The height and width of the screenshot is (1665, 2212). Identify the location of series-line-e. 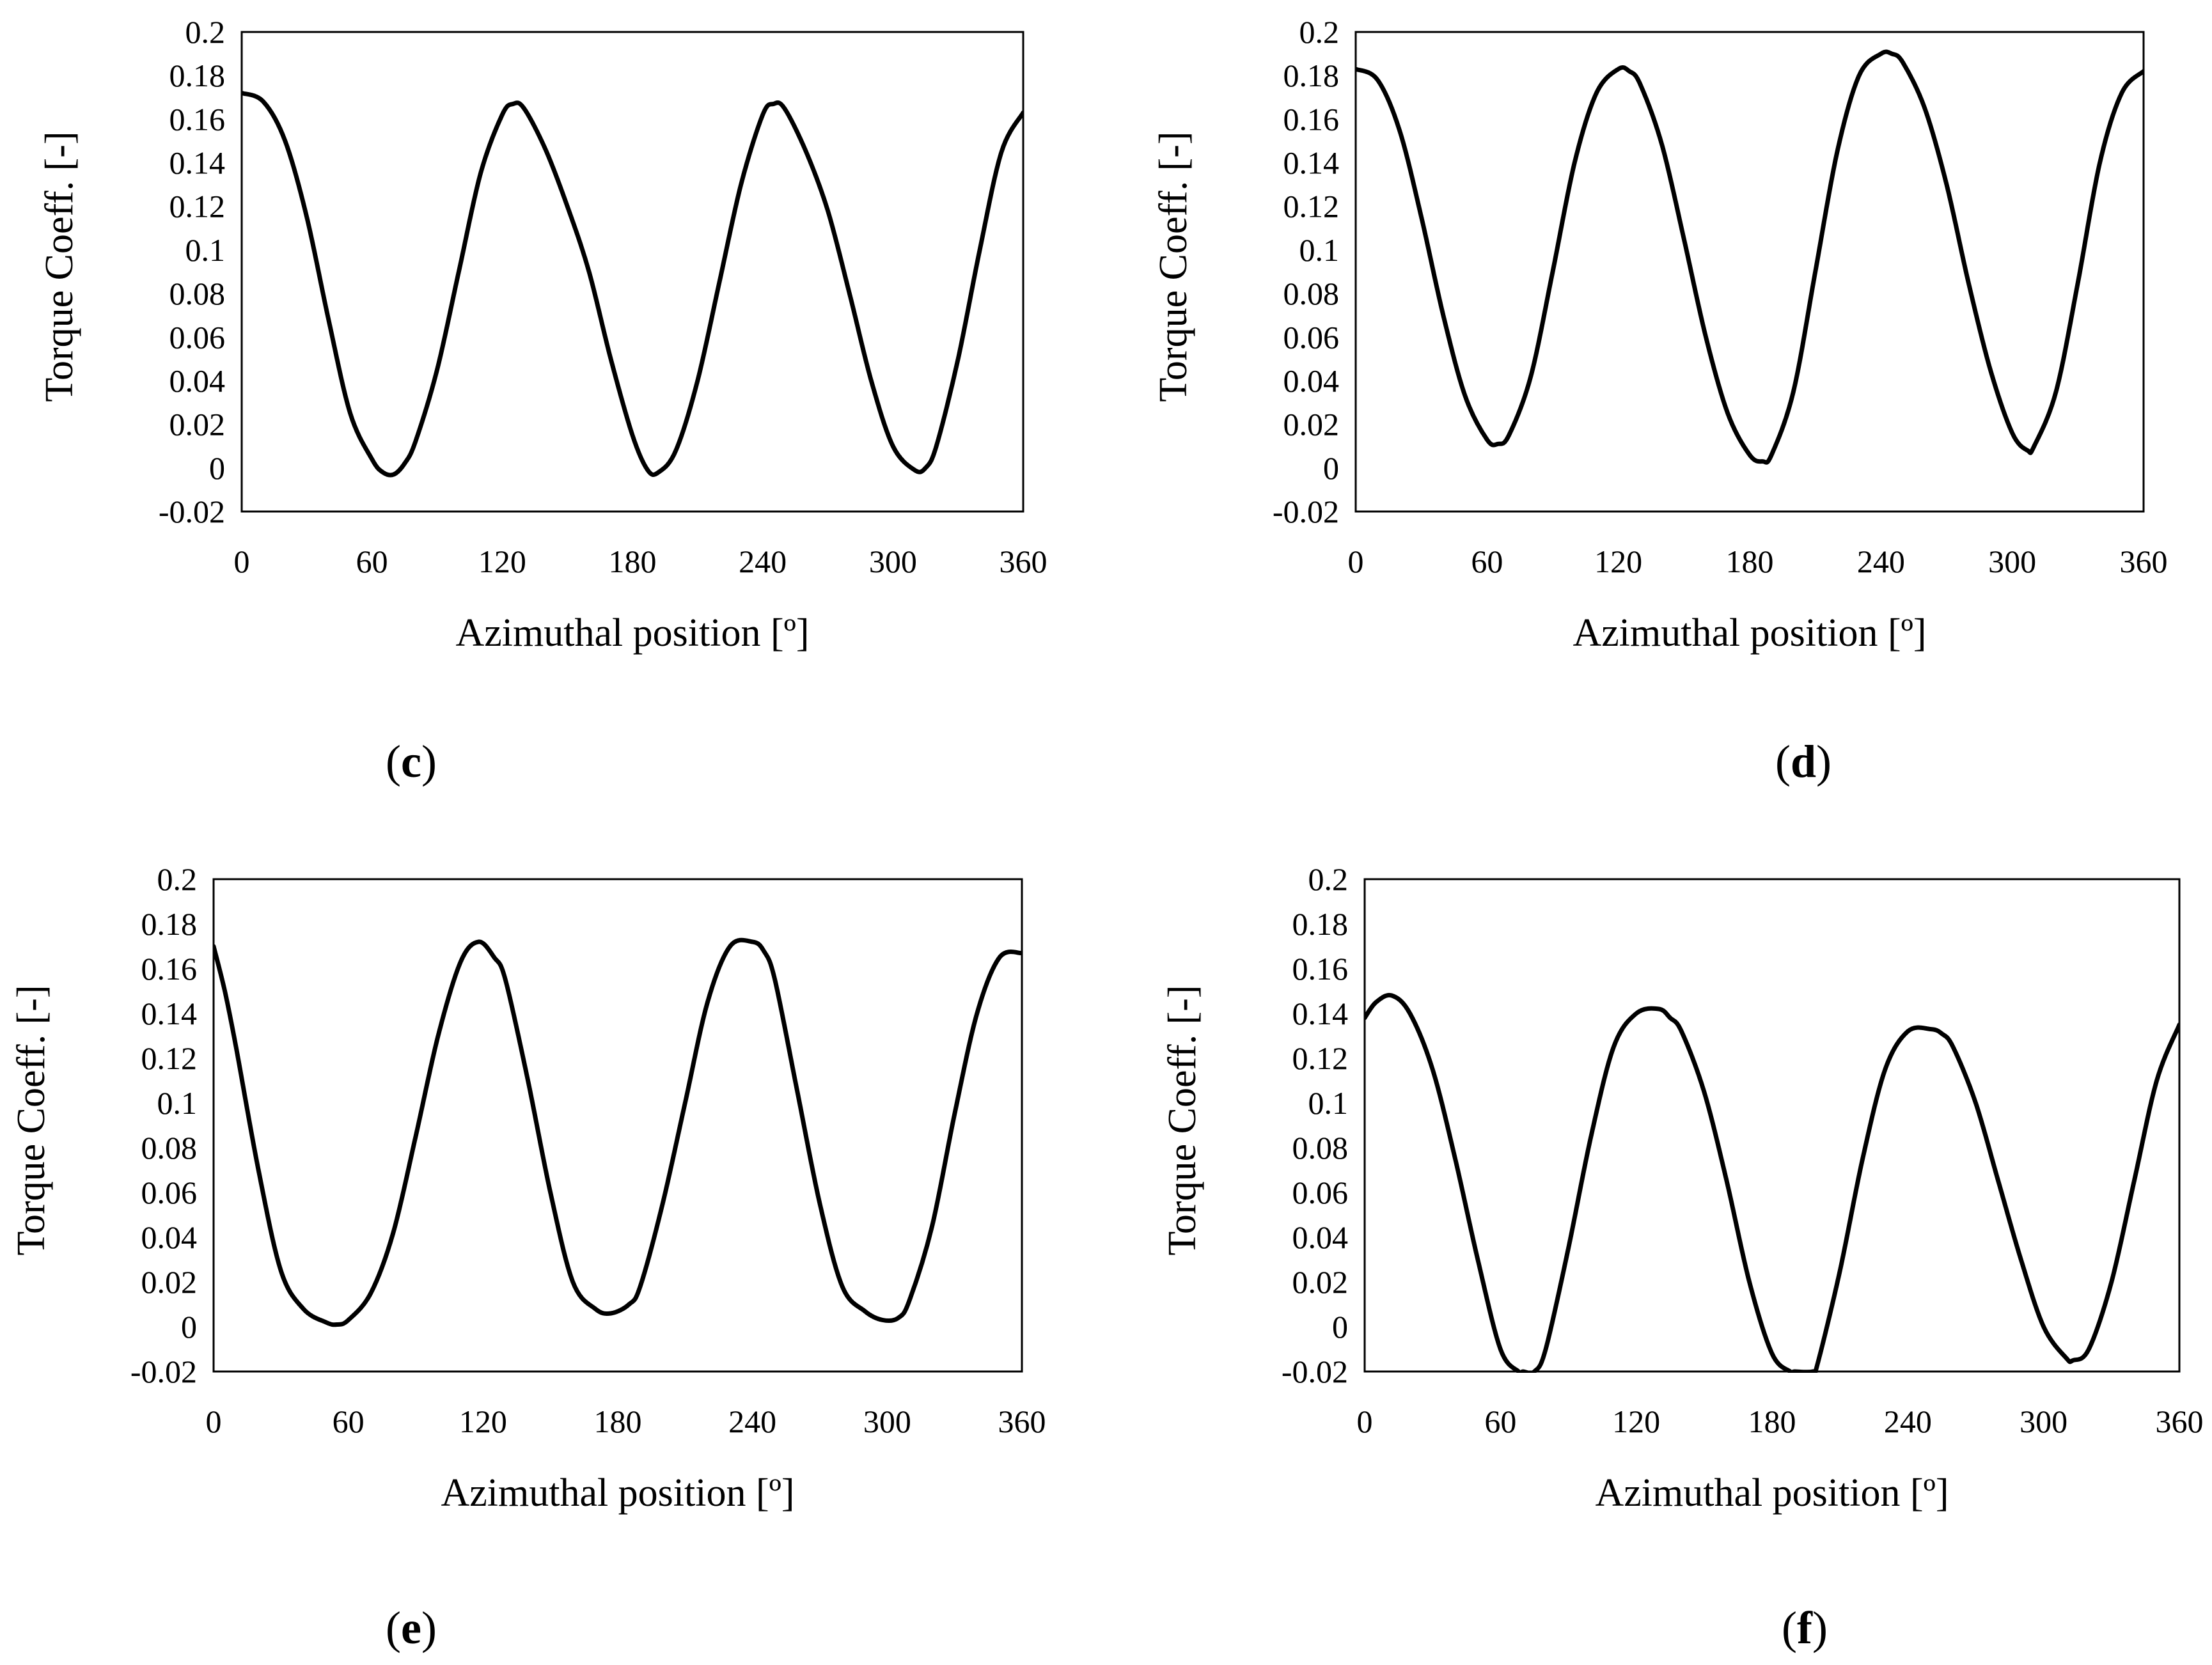
(618, 1132).